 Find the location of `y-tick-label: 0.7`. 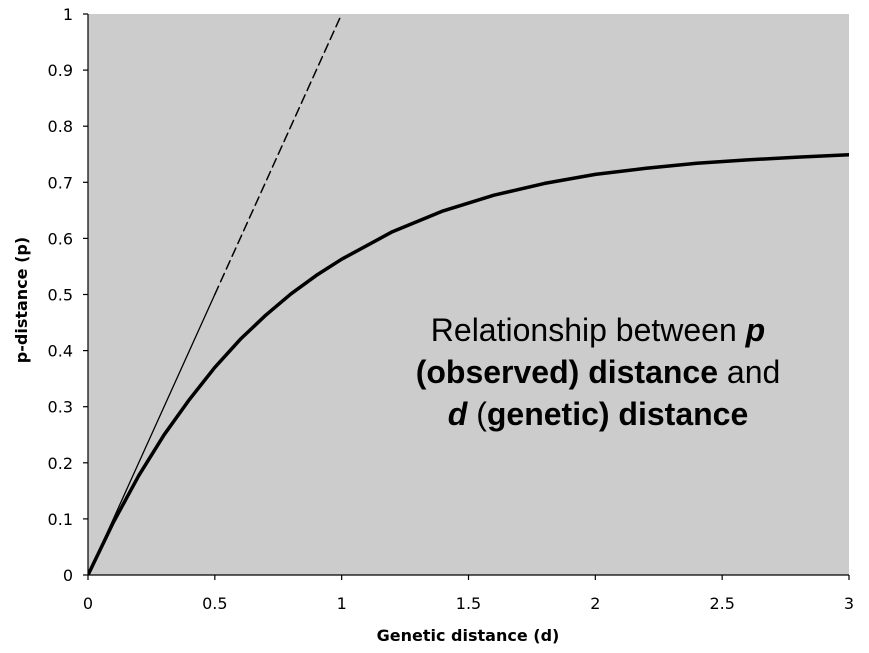

y-tick-label: 0.7 is located at coordinates (60, 182).